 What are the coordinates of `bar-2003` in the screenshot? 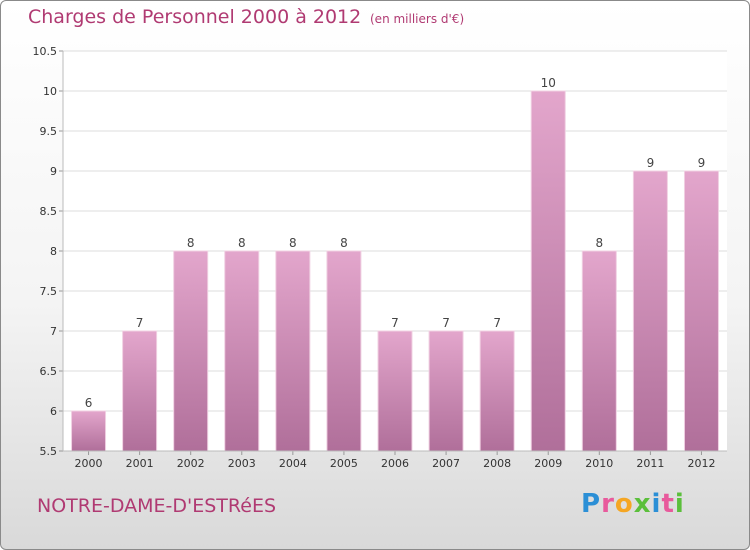 It's located at (242, 351).